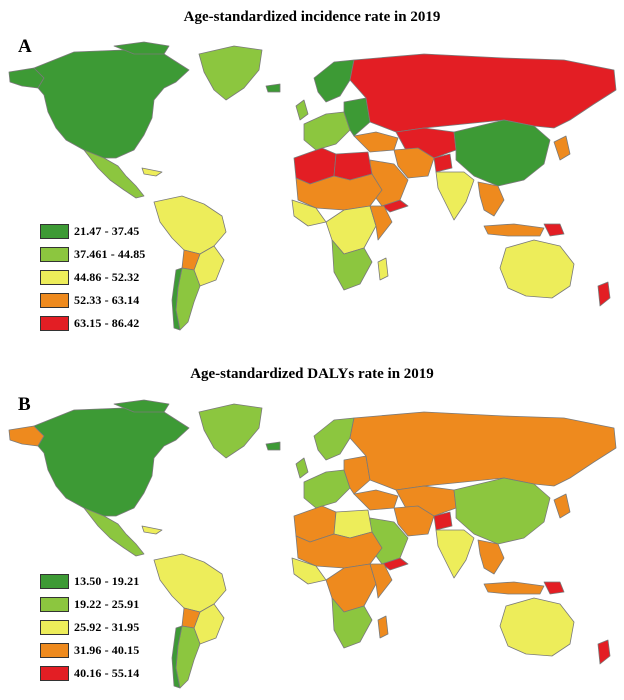  I want to click on legend-label: 40.16 - 55.14, so click(107, 673).